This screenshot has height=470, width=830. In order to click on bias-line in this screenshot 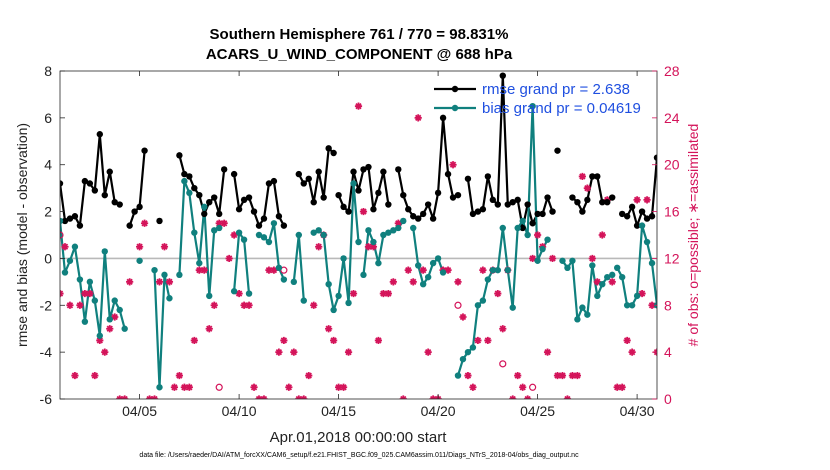, I will do `click(162, 329)`.